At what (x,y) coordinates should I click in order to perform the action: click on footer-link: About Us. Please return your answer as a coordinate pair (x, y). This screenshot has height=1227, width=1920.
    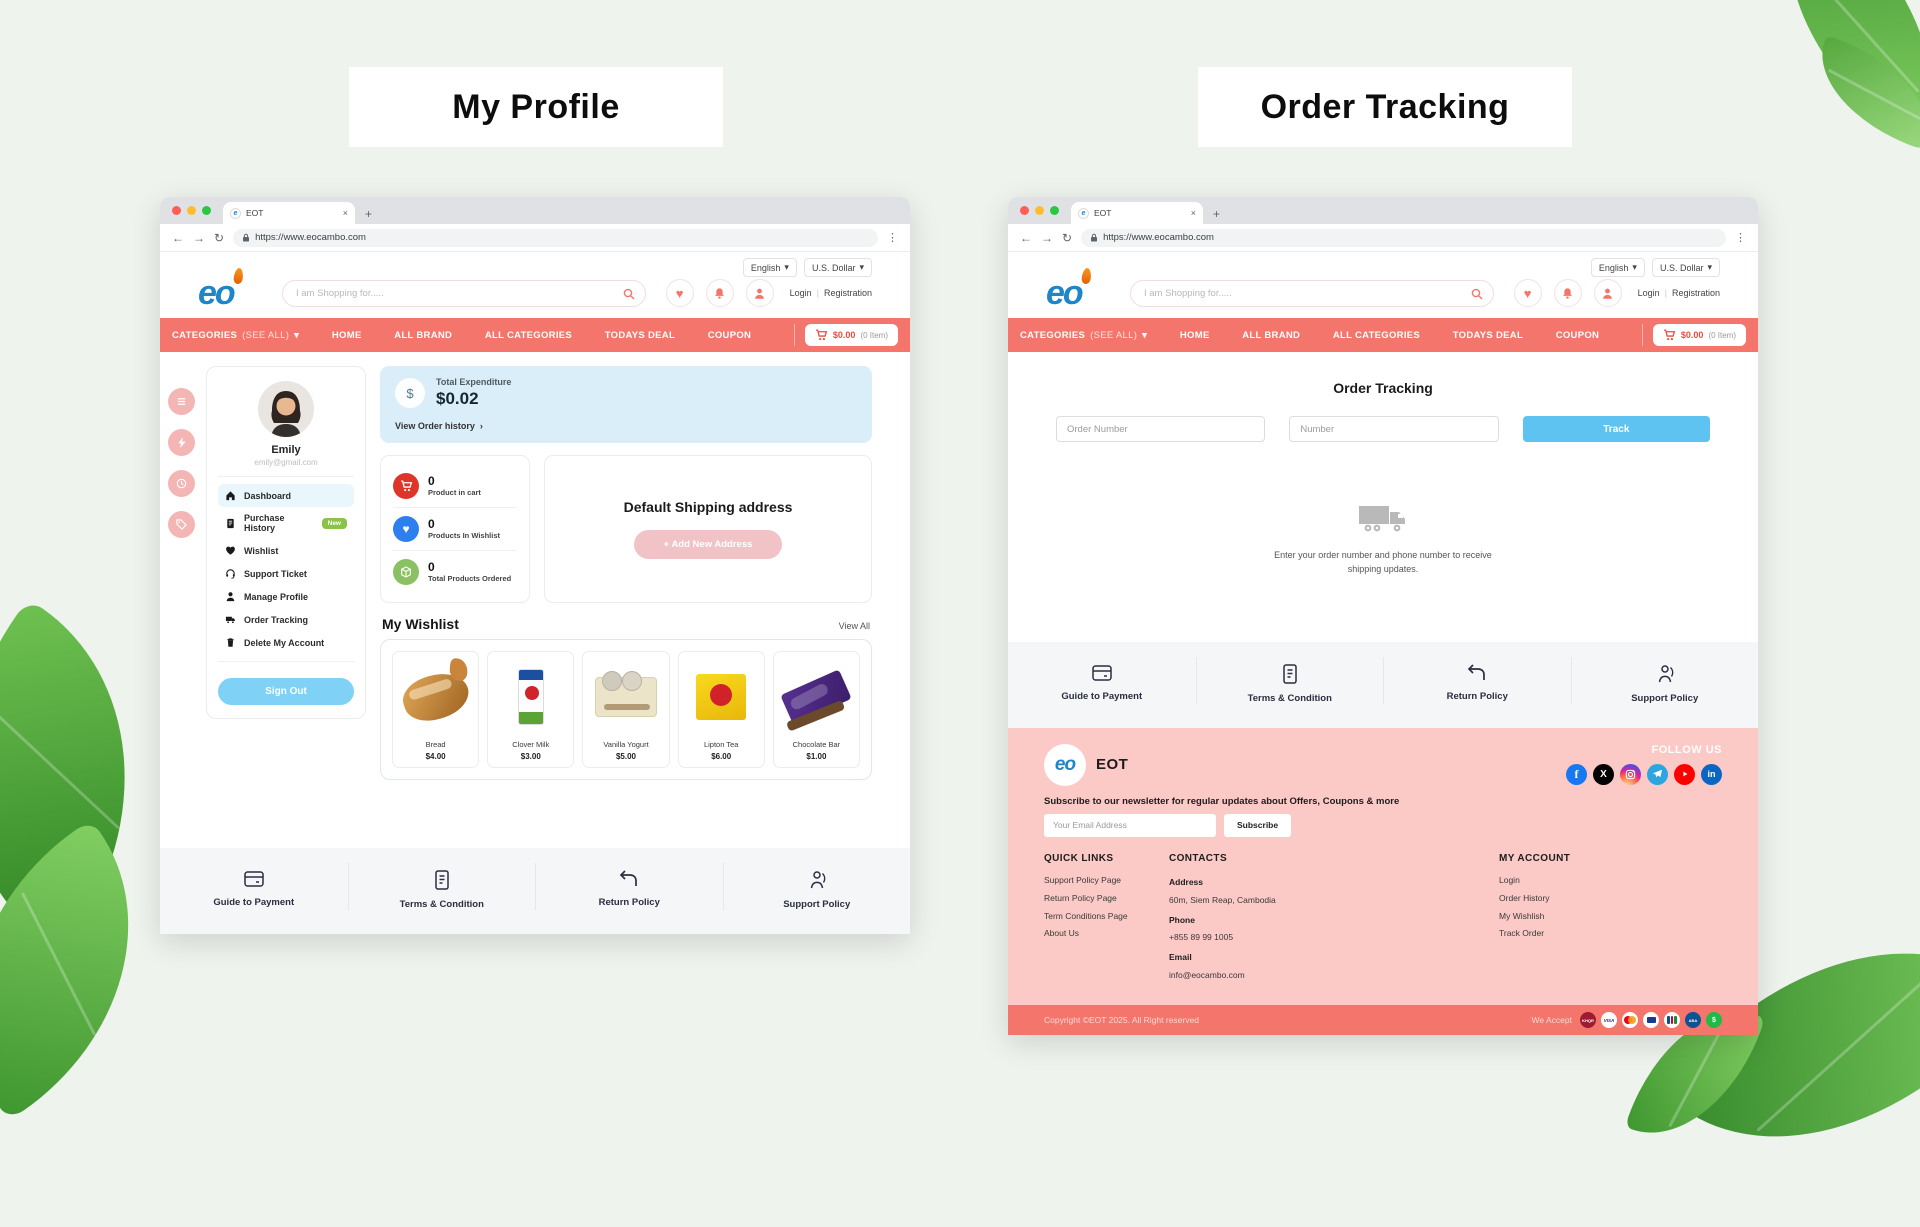
    Looking at the image, I should click on (1061, 933).